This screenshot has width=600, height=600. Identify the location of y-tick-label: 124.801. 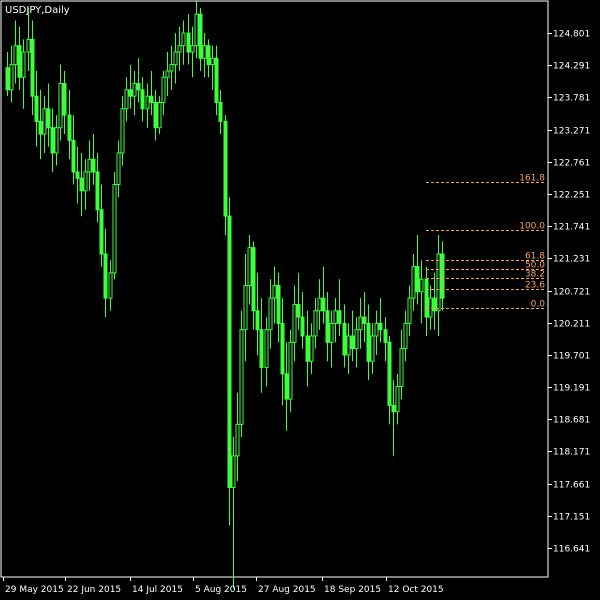
(571, 35).